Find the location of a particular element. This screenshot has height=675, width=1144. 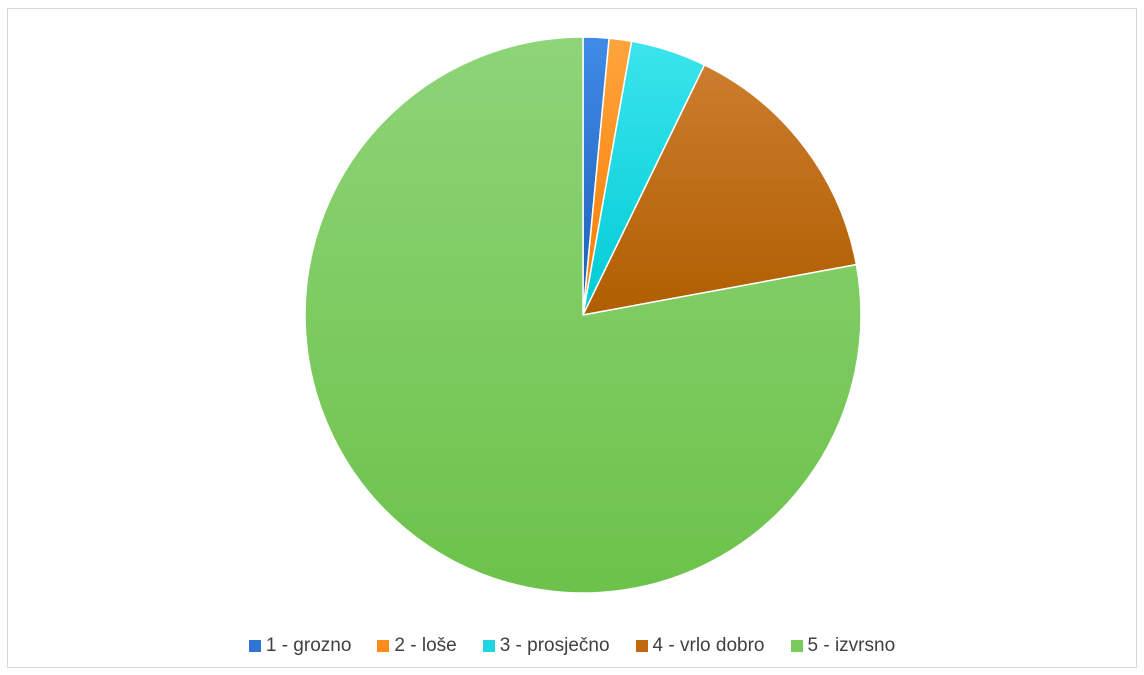

legend-label: 2 - loše is located at coordinates (425, 645).